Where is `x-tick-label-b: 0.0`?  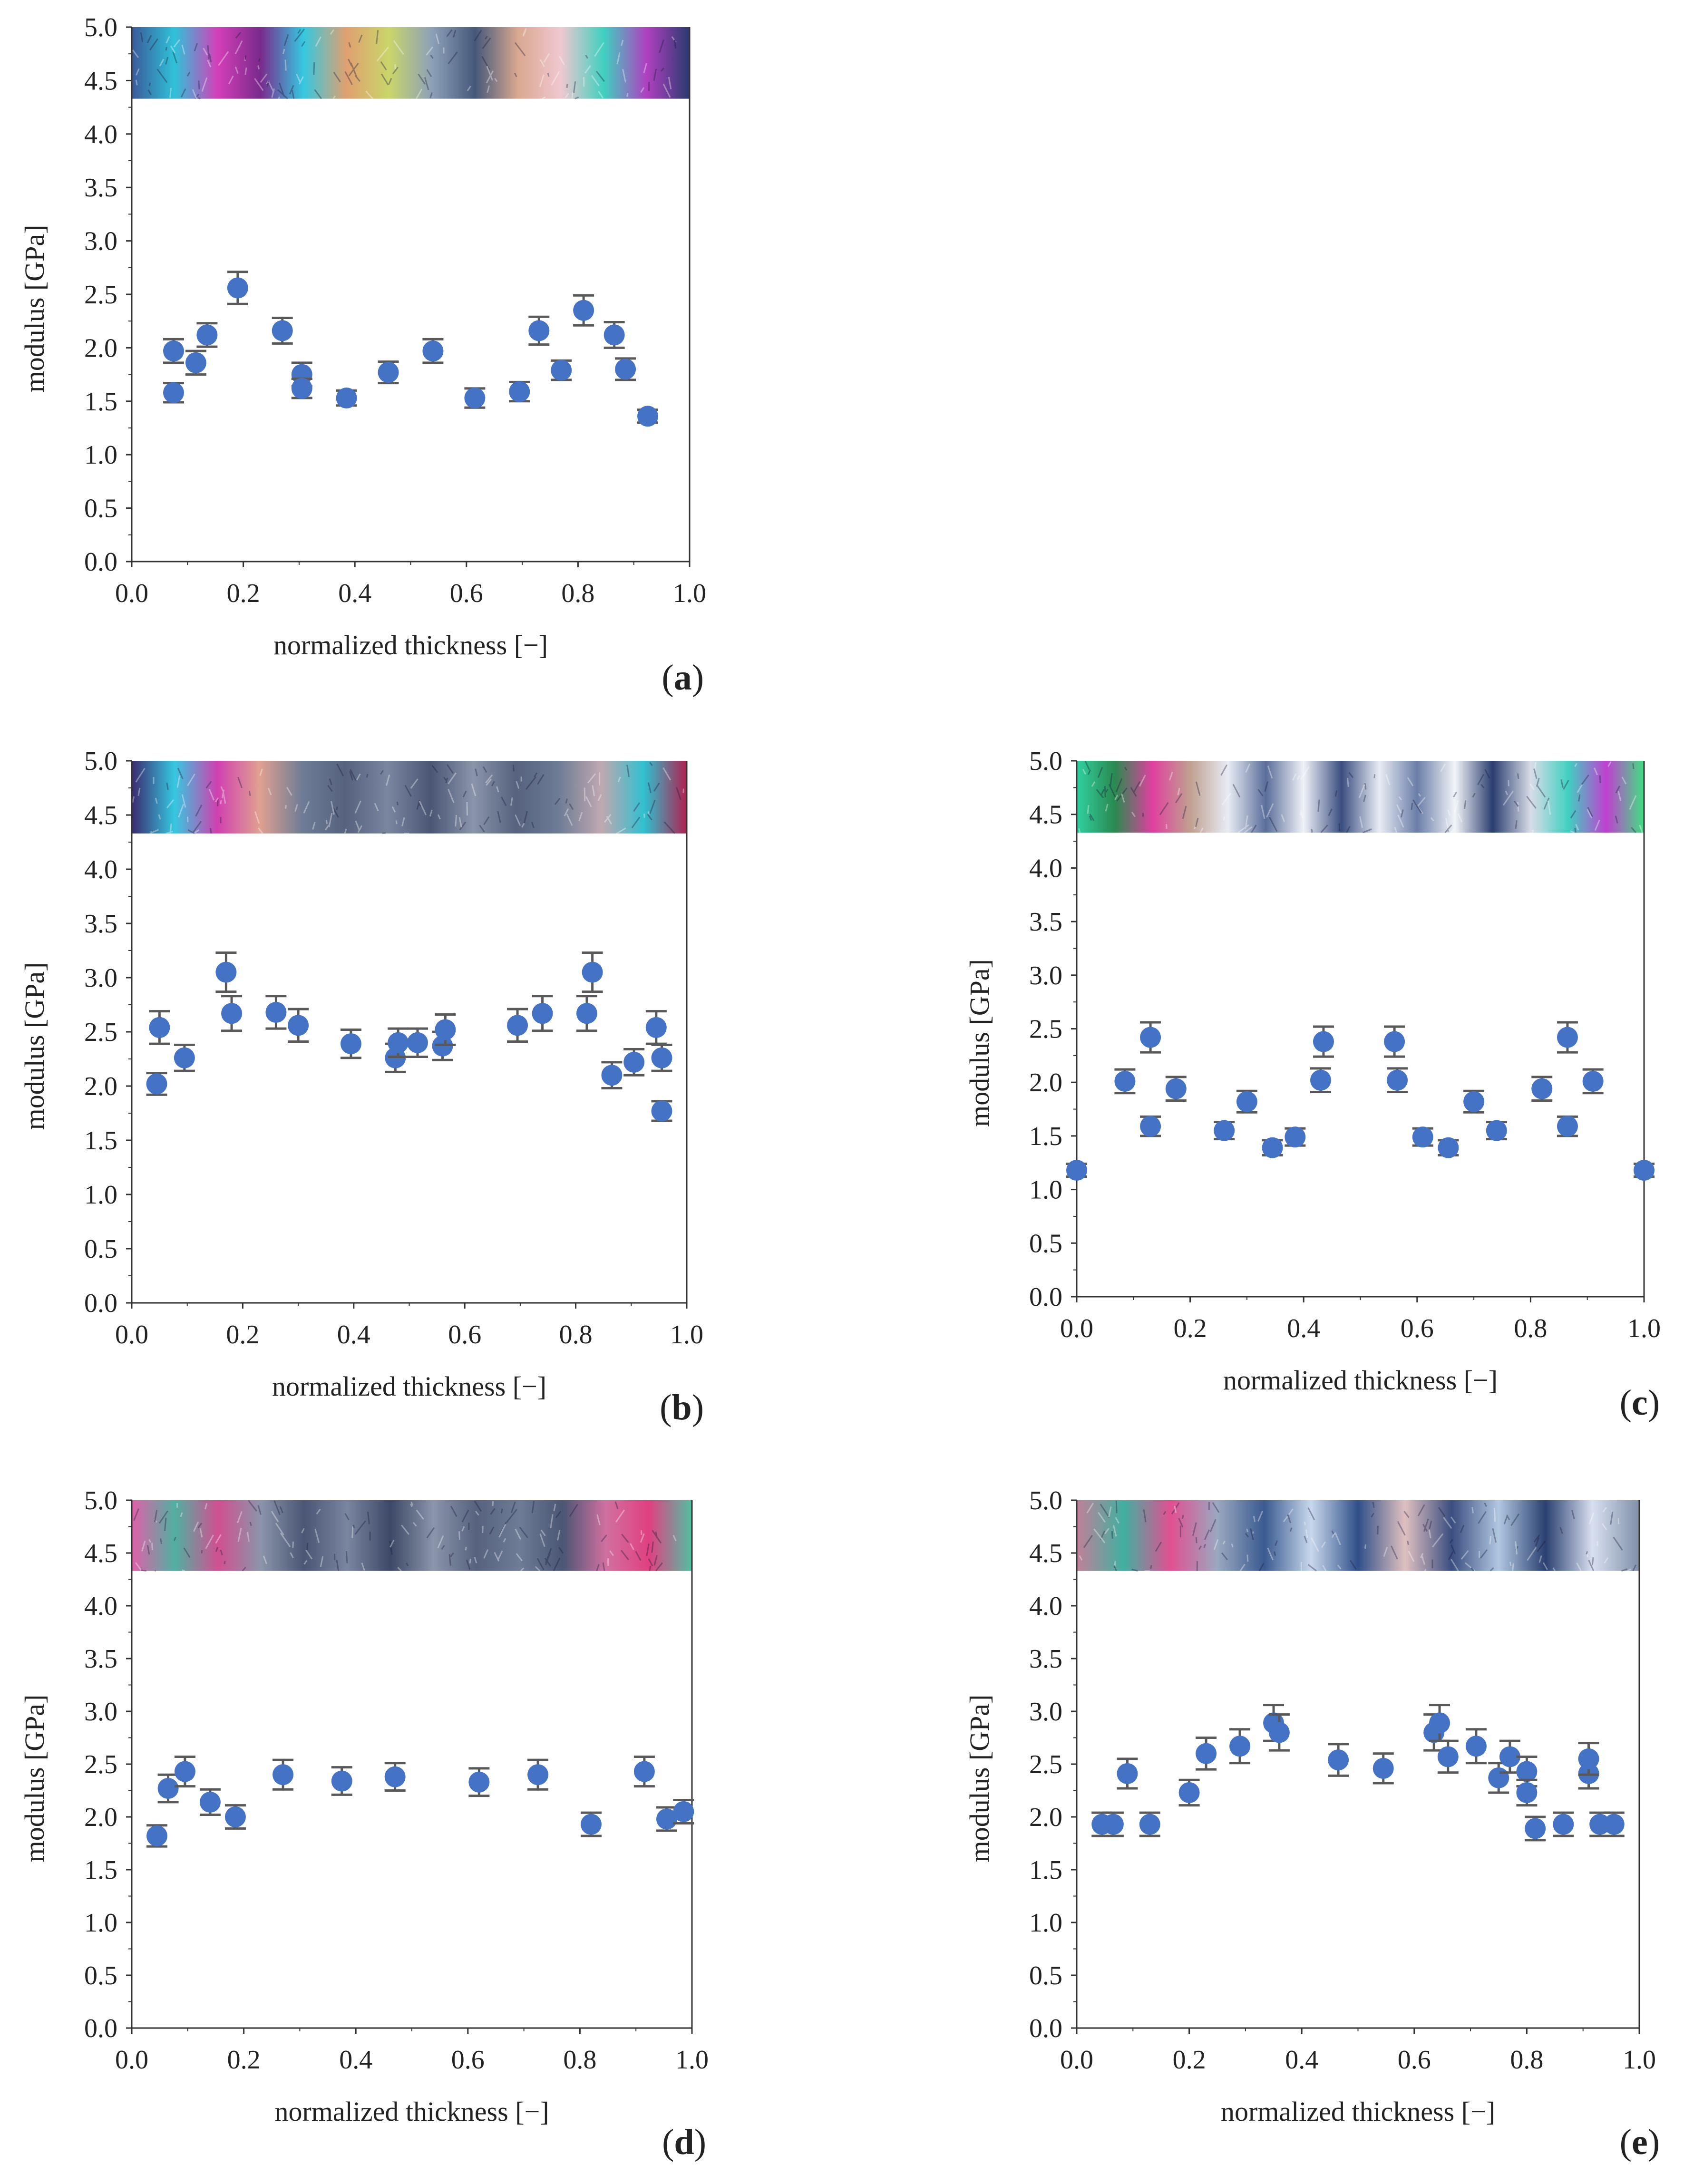 x-tick-label-b: 0.0 is located at coordinates (131, 1335).